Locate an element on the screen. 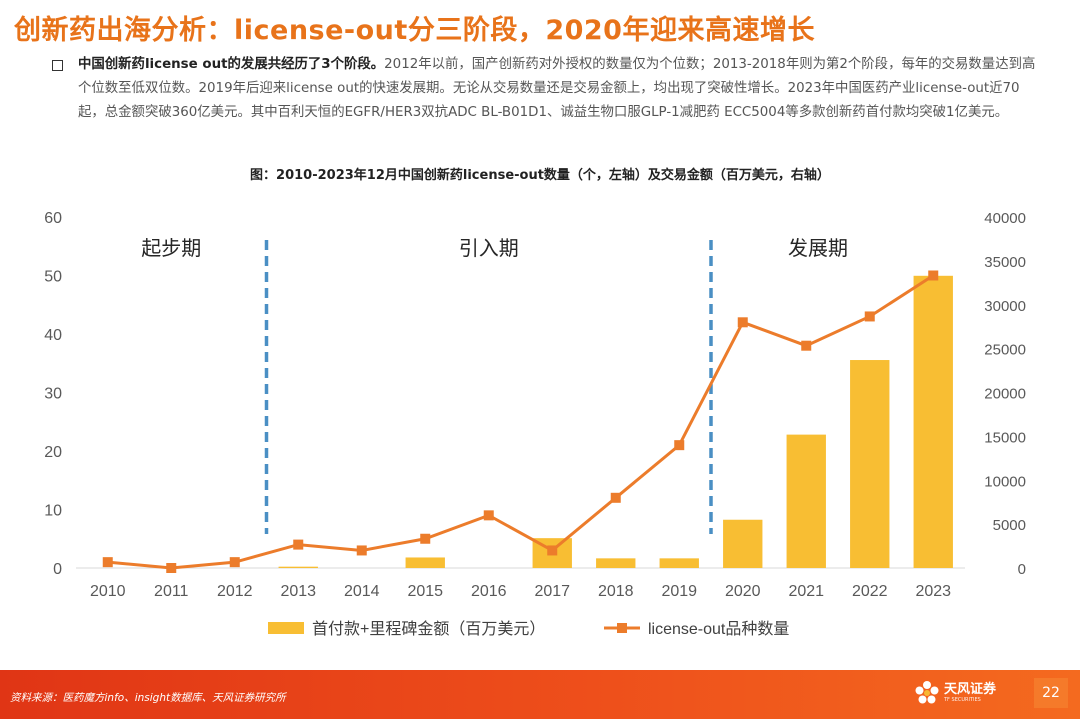  x-axis-tick-2017: 2017 is located at coordinates (552, 591).